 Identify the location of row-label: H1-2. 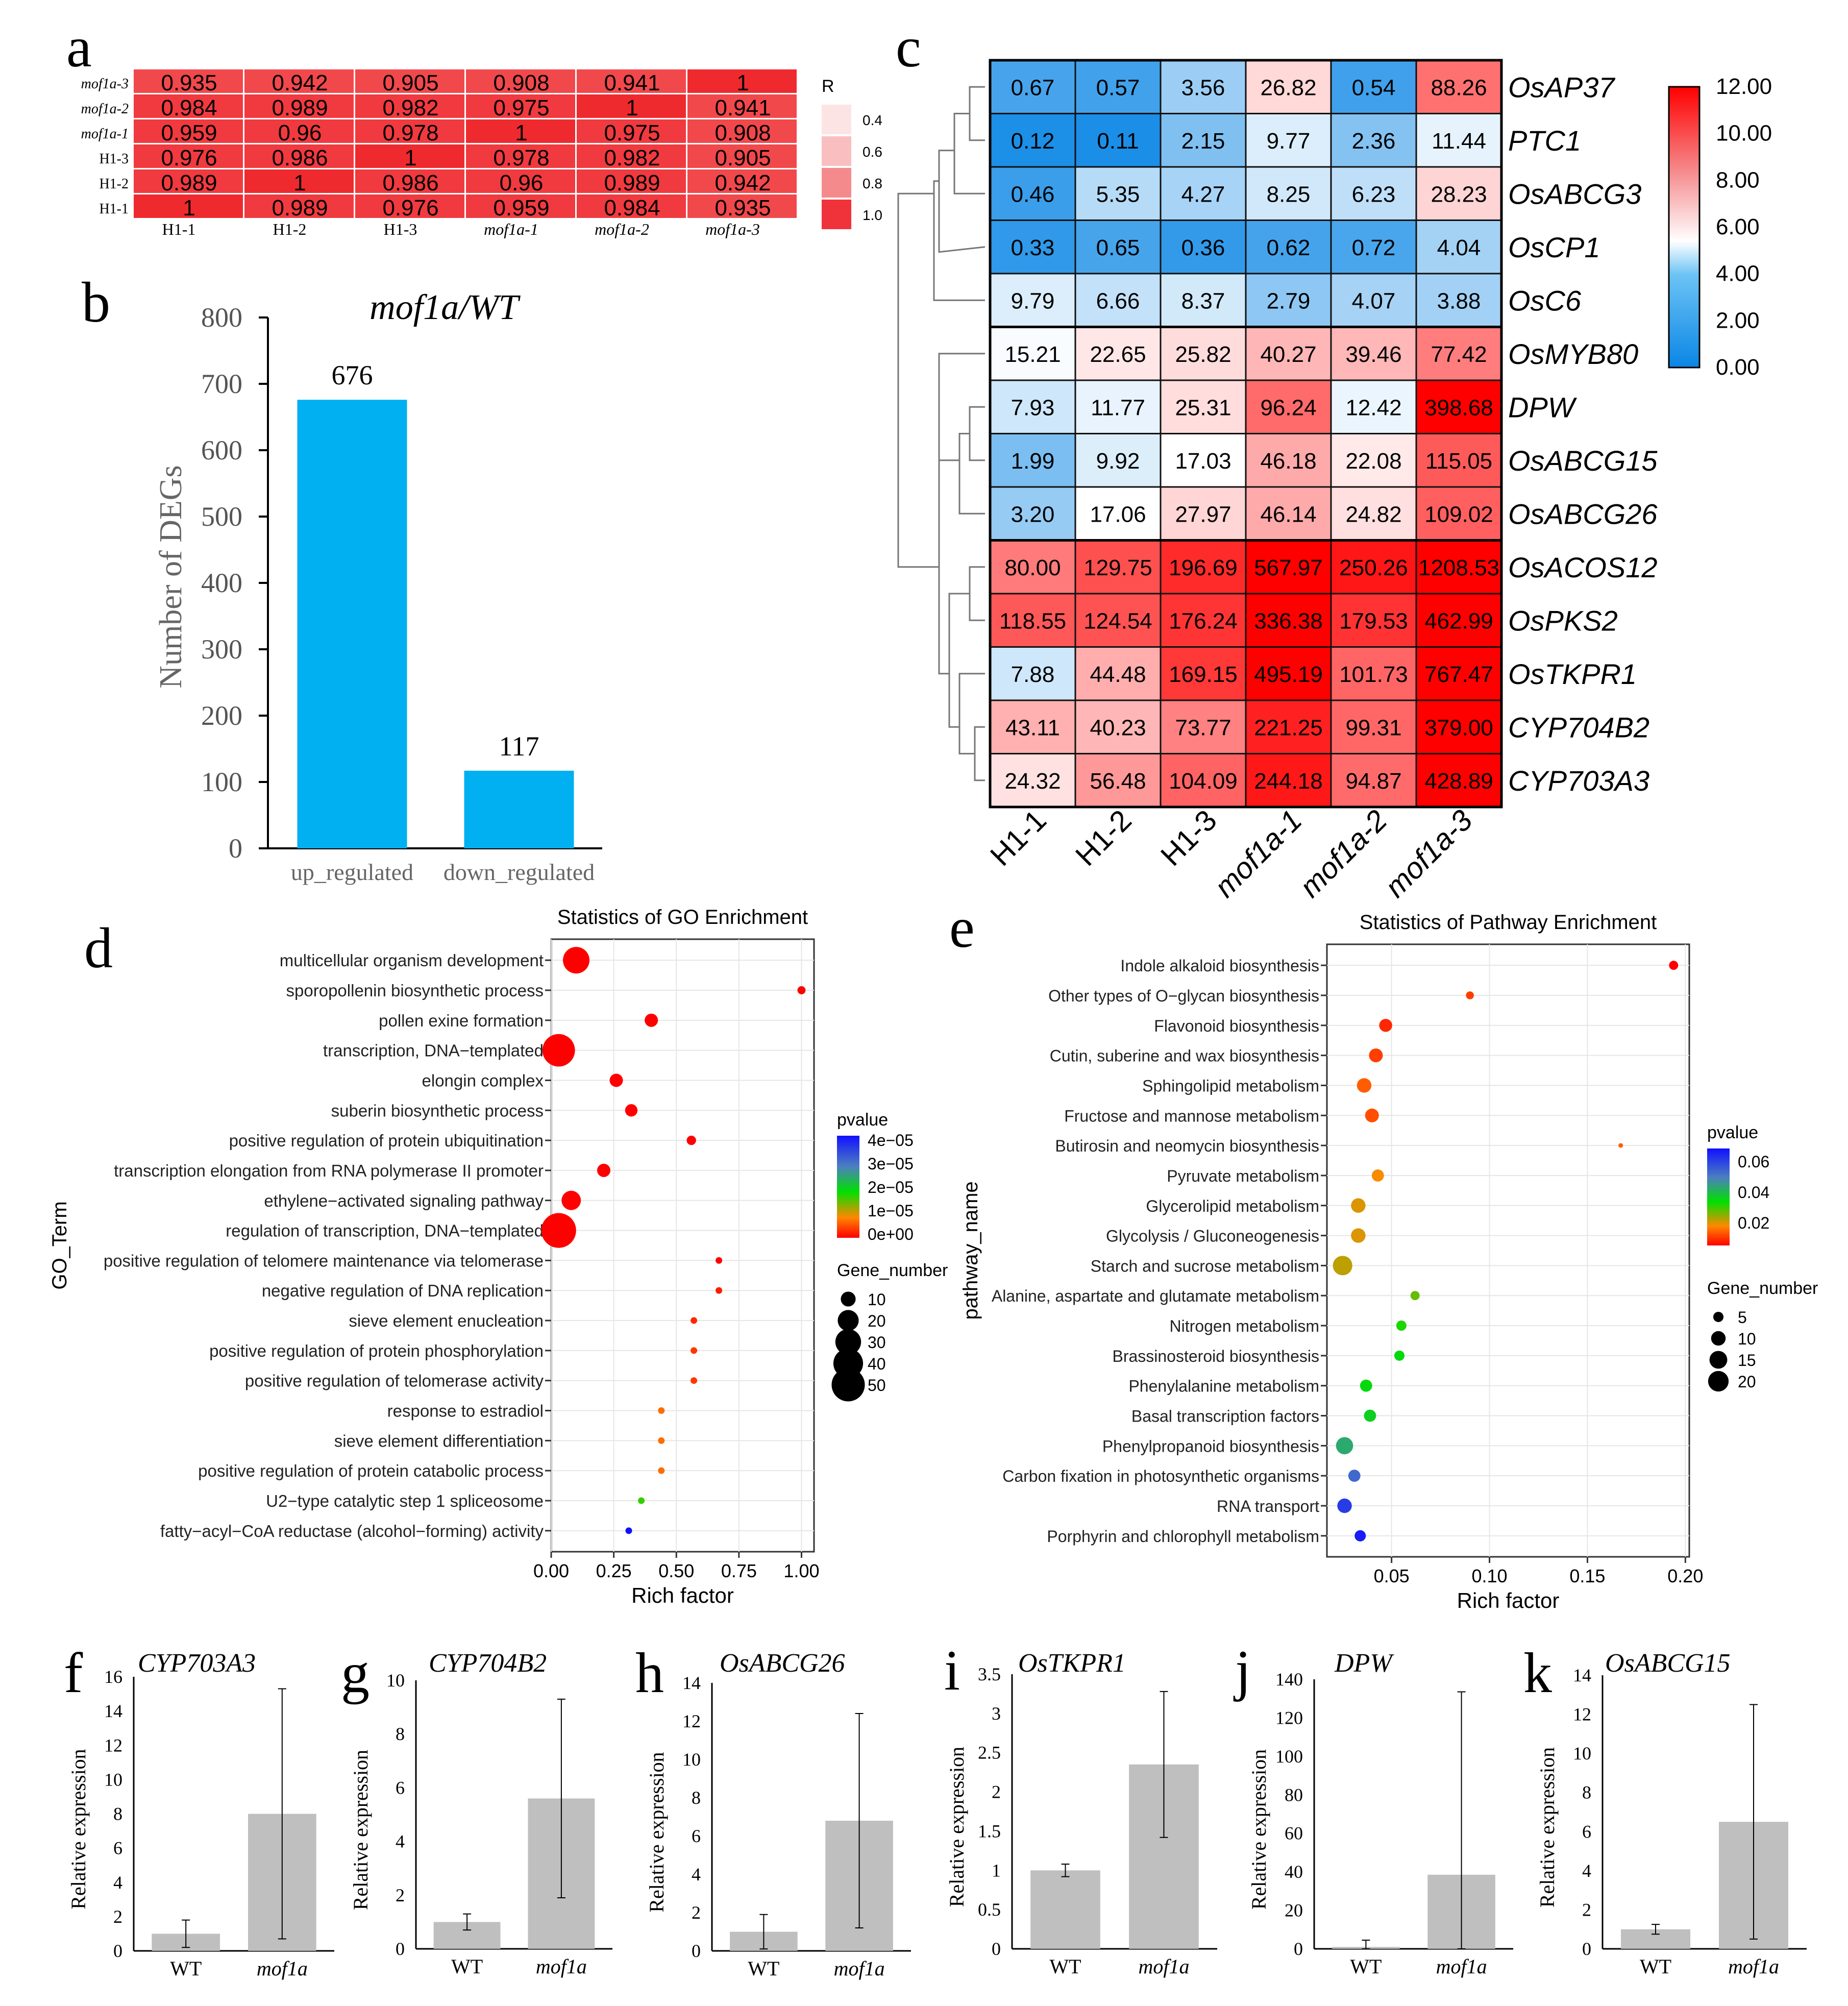
(114, 184).